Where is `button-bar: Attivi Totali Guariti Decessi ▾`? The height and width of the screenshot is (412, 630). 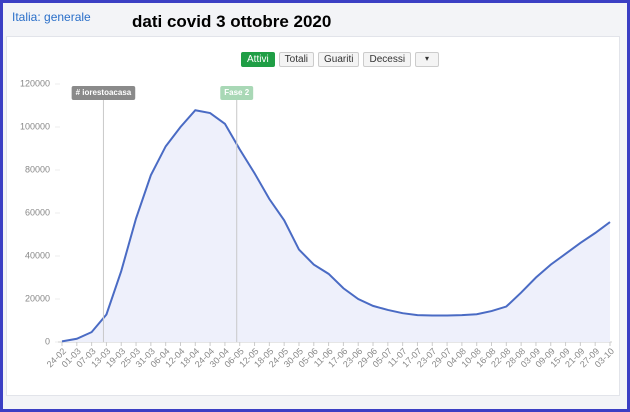 button-bar: Attivi Totali Guariti Decessi ▾ is located at coordinates (340, 59).